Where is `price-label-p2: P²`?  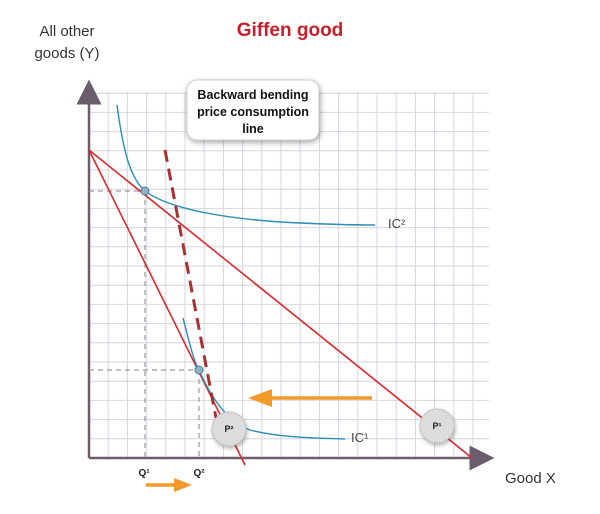 price-label-p2: P² is located at coordinates (229, 429).